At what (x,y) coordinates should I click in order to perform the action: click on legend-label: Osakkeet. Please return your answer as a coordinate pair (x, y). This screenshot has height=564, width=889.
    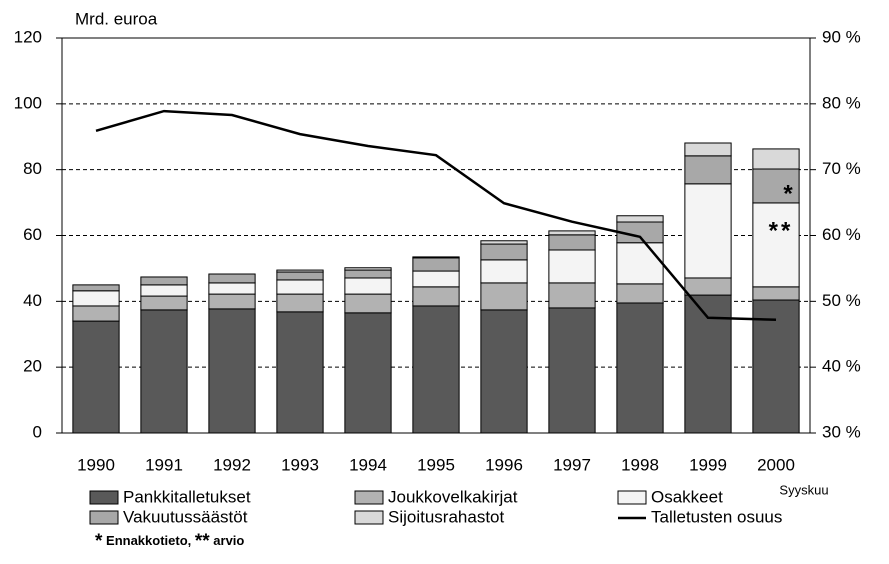
    Looking at the image, I should click on (687, 496).